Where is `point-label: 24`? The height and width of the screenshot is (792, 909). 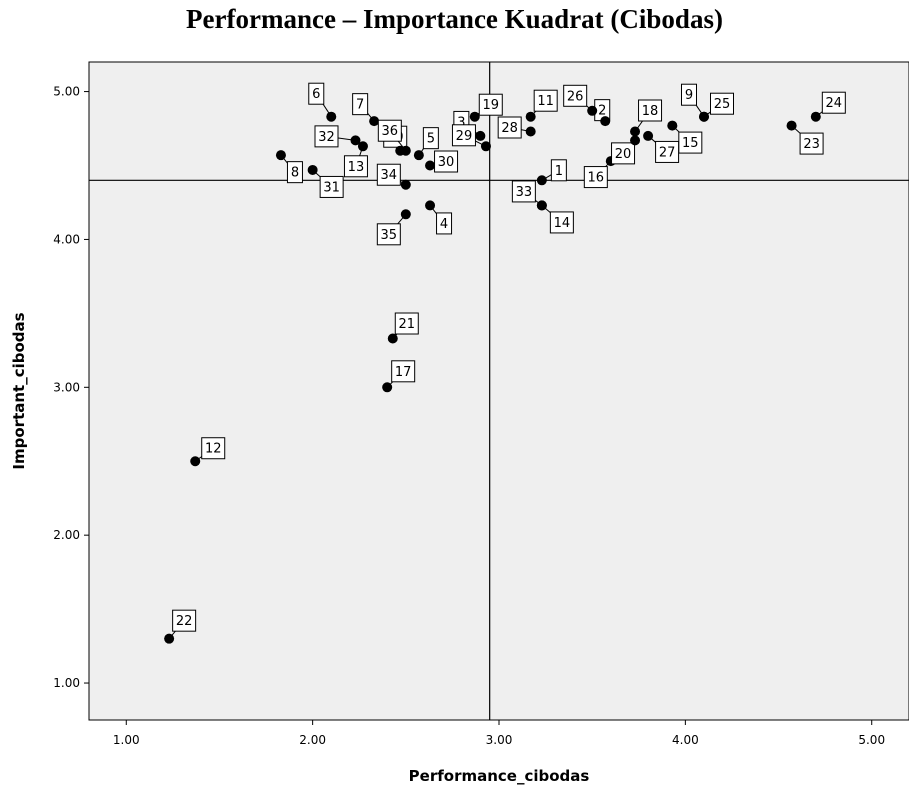
point-label: 24 is located at coordinates (834, 103).